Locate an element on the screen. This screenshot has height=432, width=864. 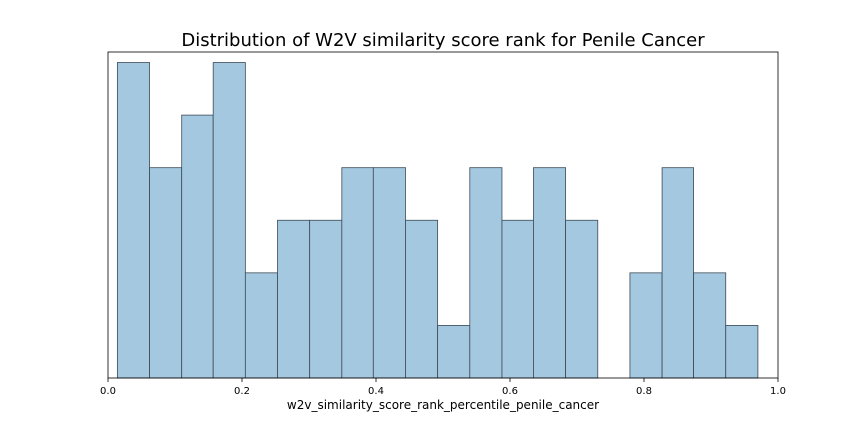
x-tick-label-0: 0.0 is located at coordinates (108, 391).